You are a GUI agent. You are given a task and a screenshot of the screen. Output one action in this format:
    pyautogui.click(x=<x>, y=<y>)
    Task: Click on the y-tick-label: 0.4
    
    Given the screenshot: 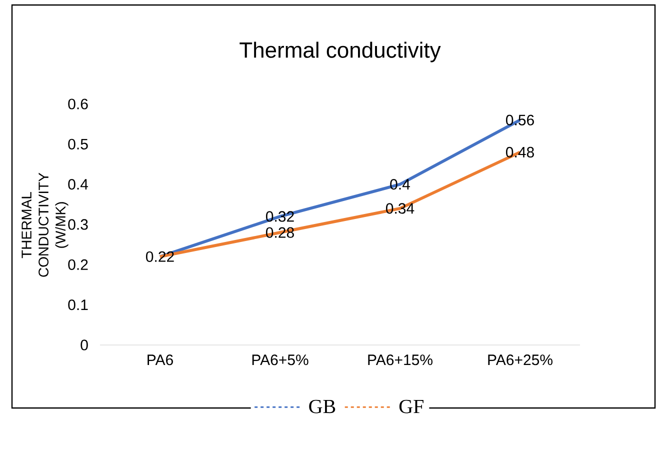 What is the action you would take?
    pyautogui.click(x=78, y=184)
    